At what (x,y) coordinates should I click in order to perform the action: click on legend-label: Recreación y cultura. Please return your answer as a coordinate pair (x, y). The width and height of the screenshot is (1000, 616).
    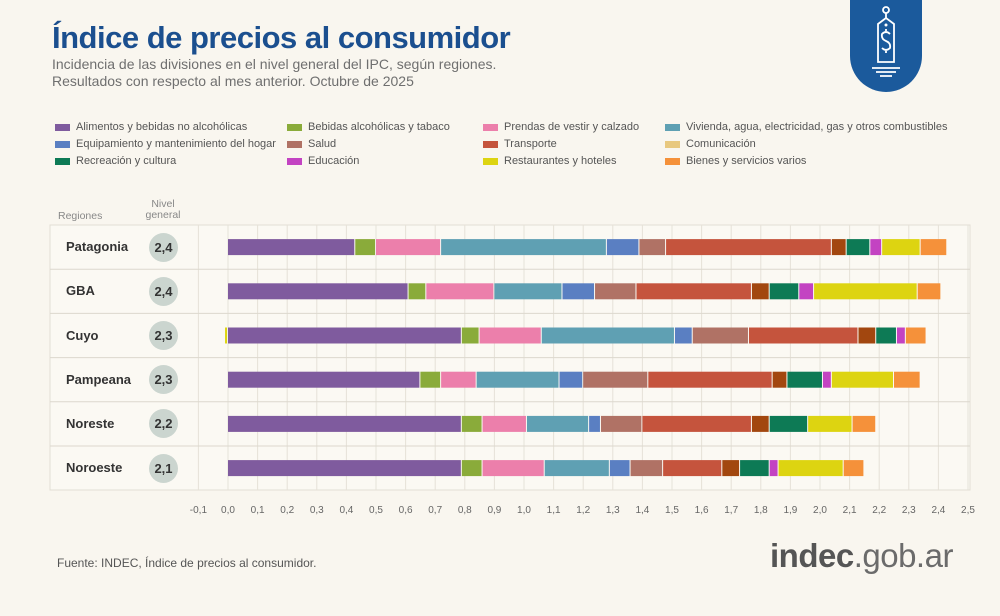
    Looking at the image, I should click on (126, 161).